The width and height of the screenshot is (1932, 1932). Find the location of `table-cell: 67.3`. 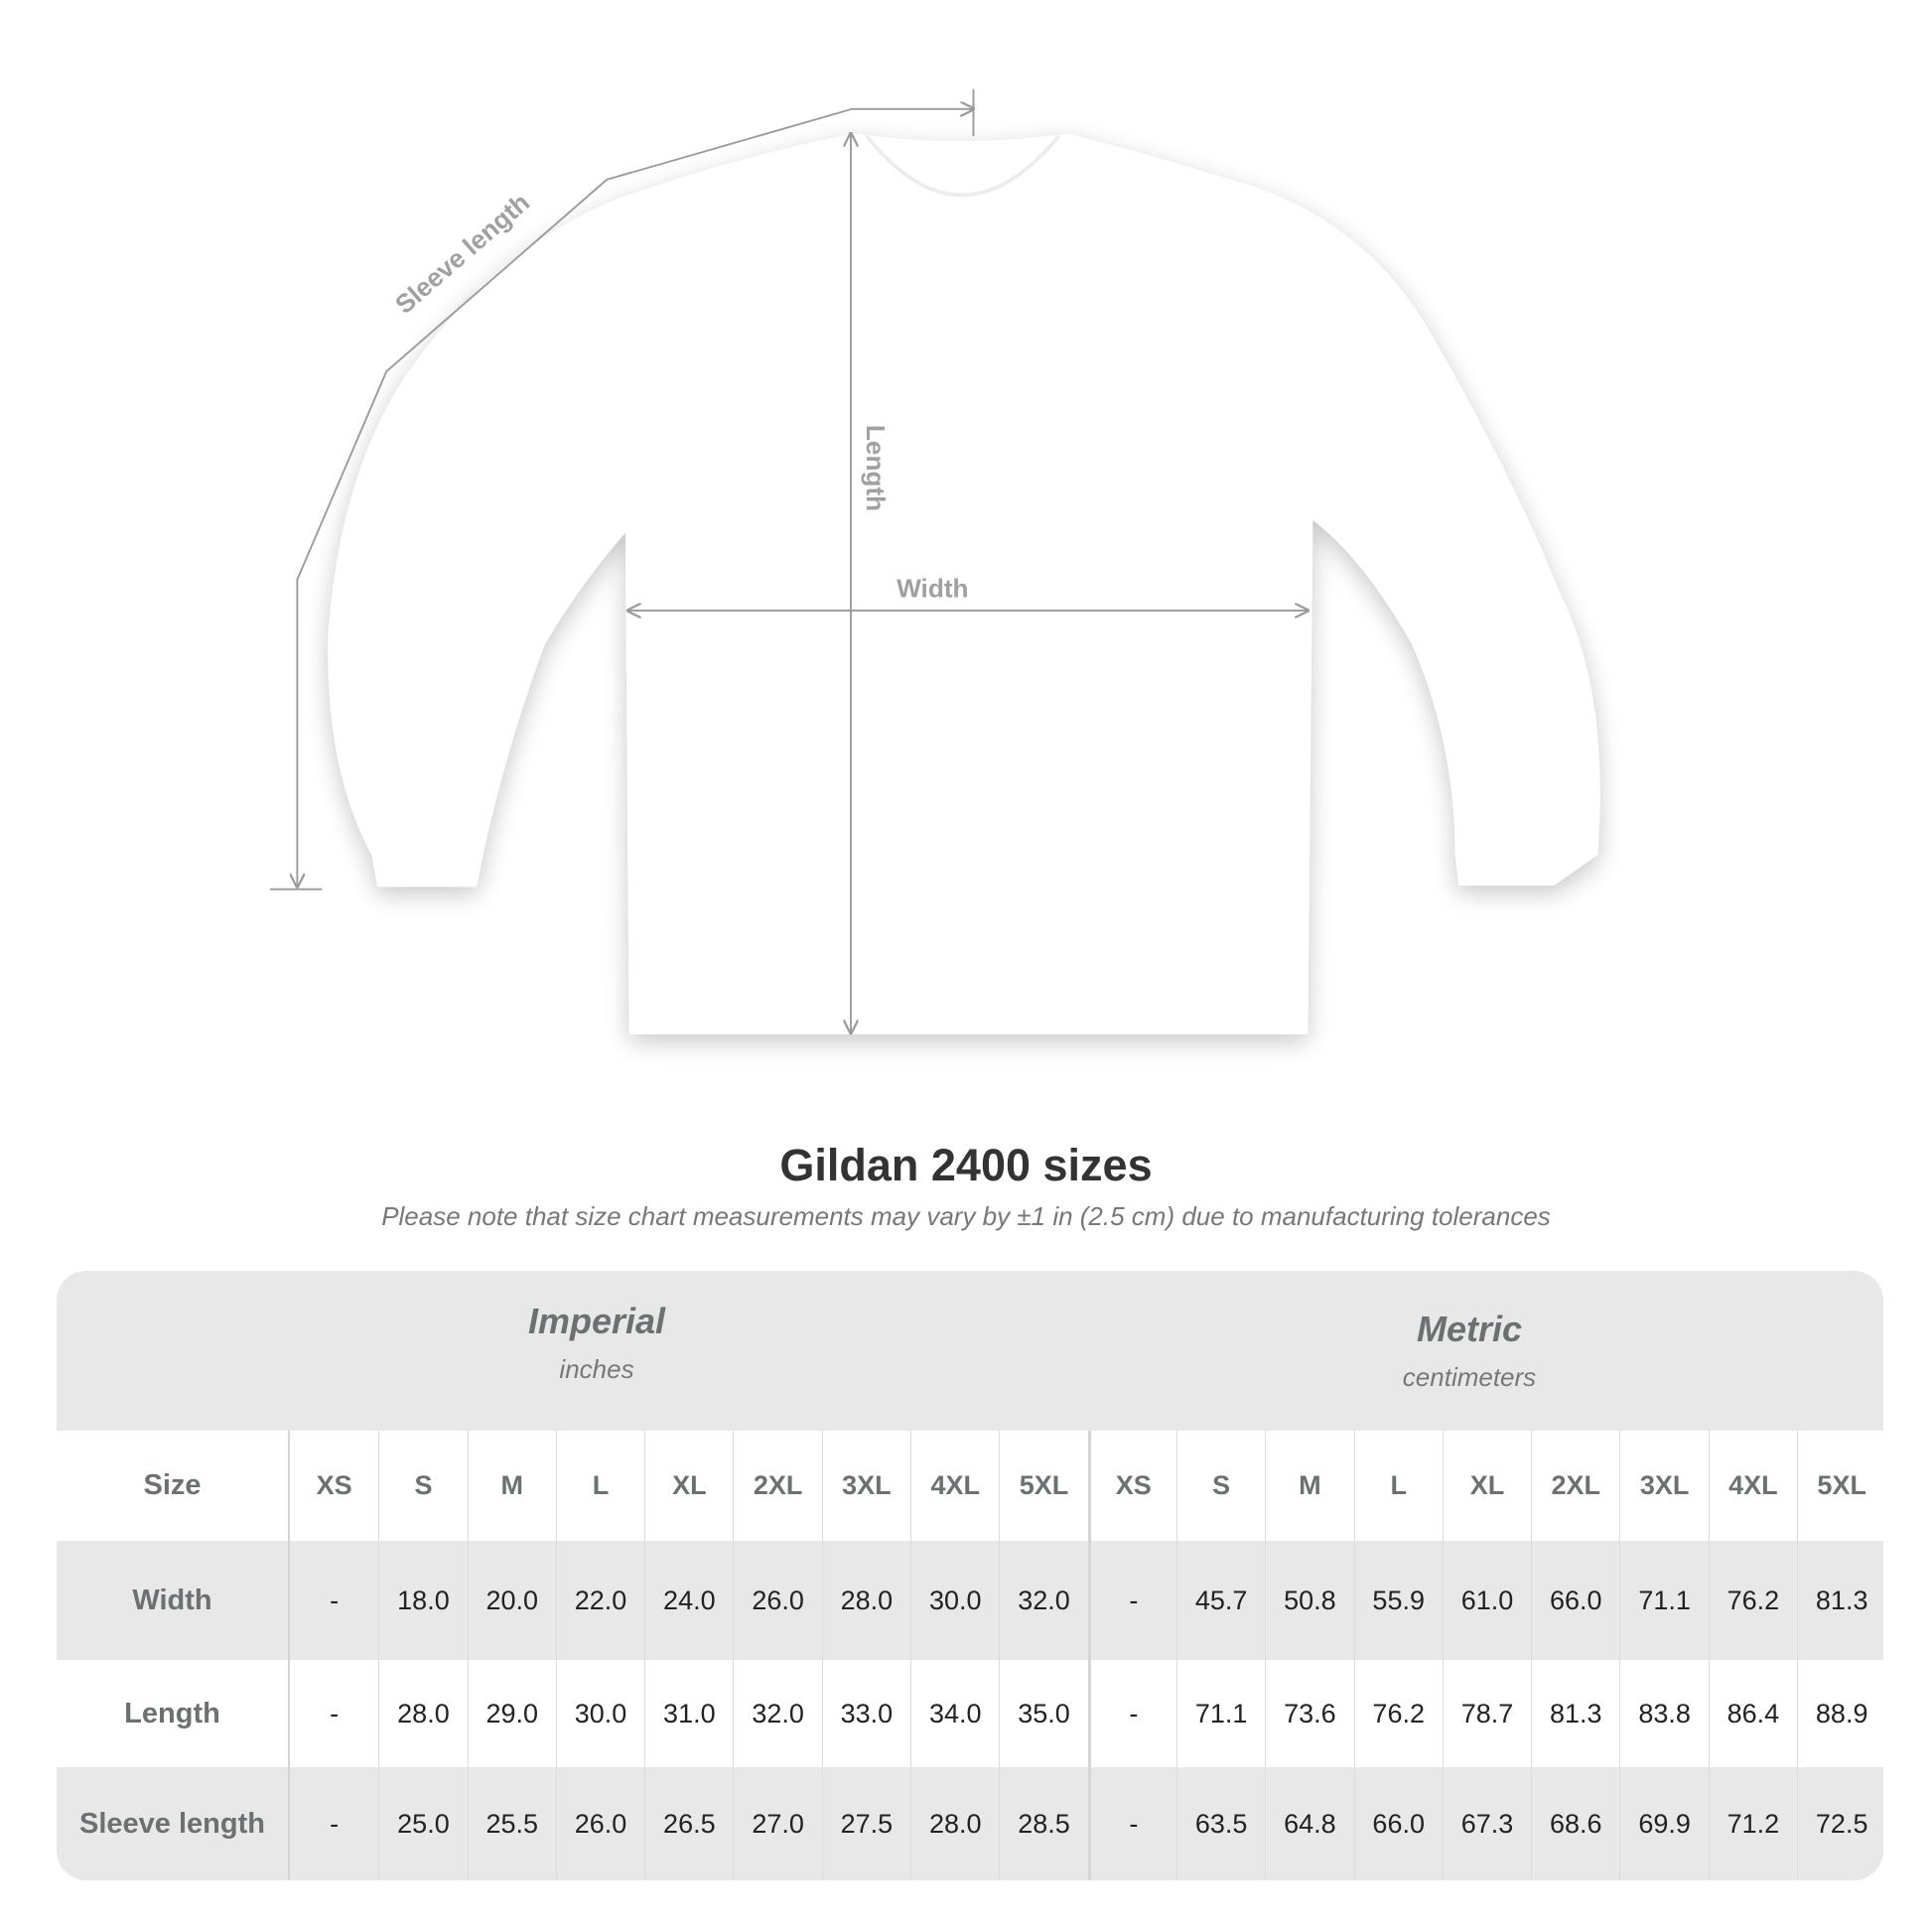

table-cell: 67.3 is located at coordinates (1486, 1823).